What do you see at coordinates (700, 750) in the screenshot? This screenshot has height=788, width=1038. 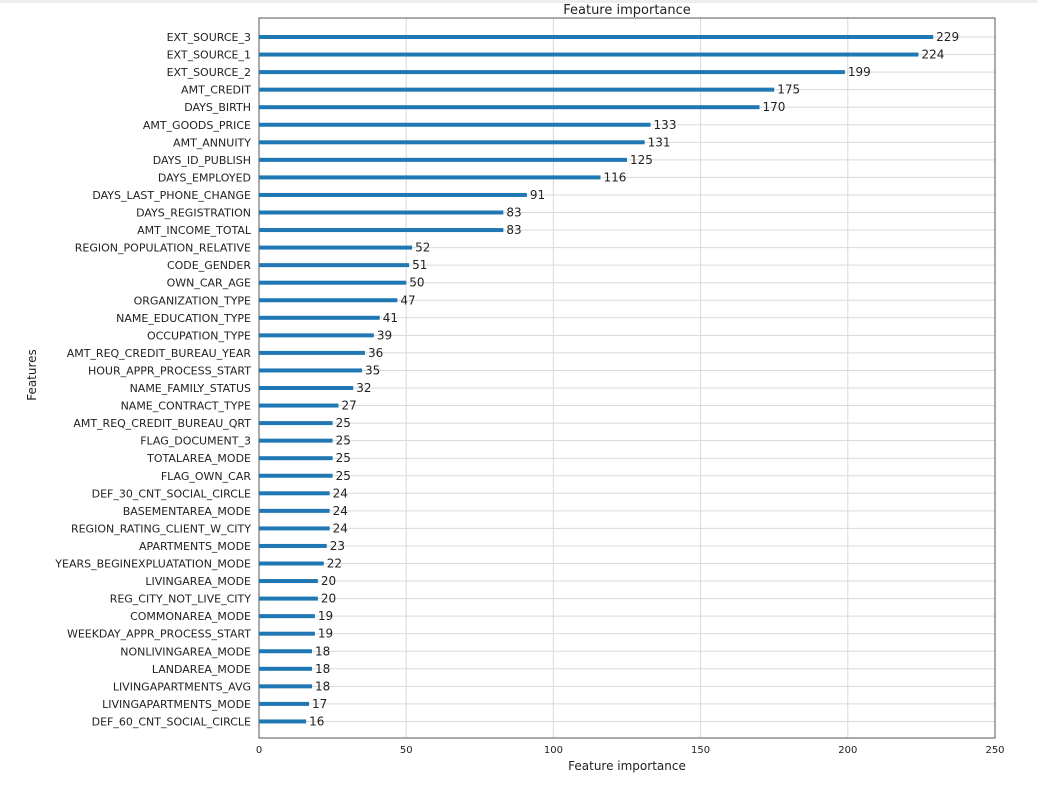 I see `x-tick-label: 150` at bounding box center [700, 750].